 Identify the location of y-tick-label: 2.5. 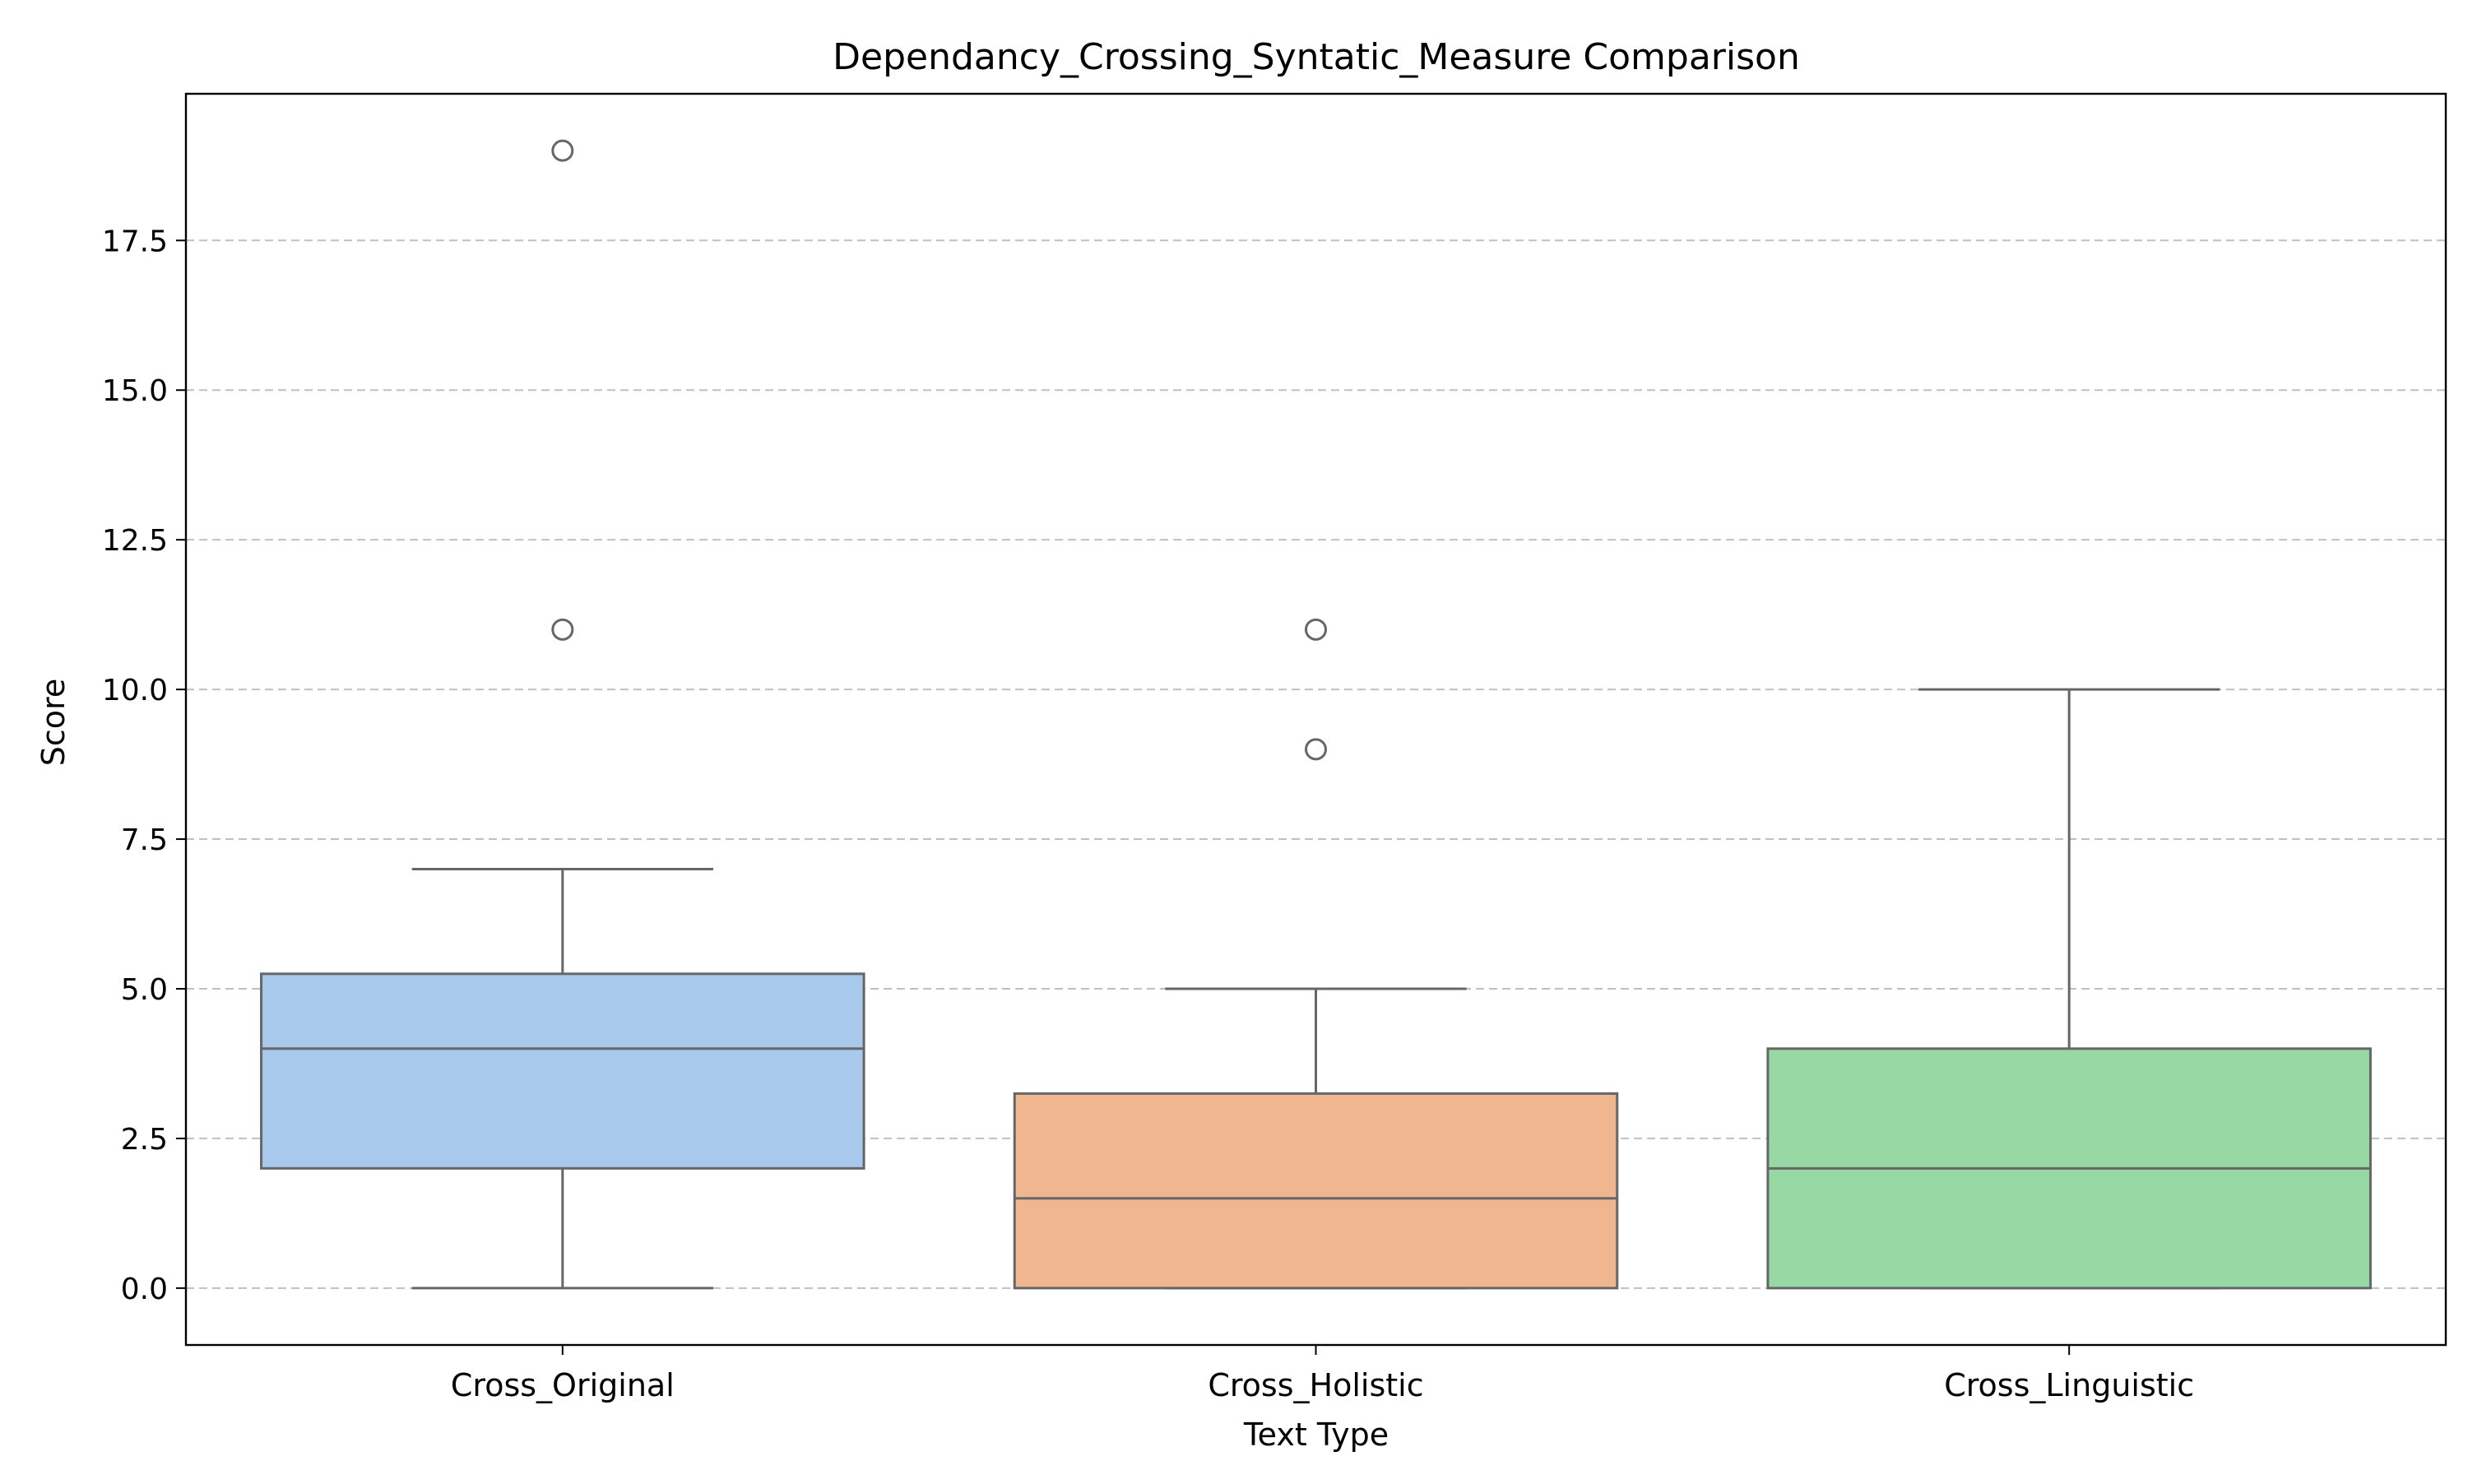
(144, 1140).